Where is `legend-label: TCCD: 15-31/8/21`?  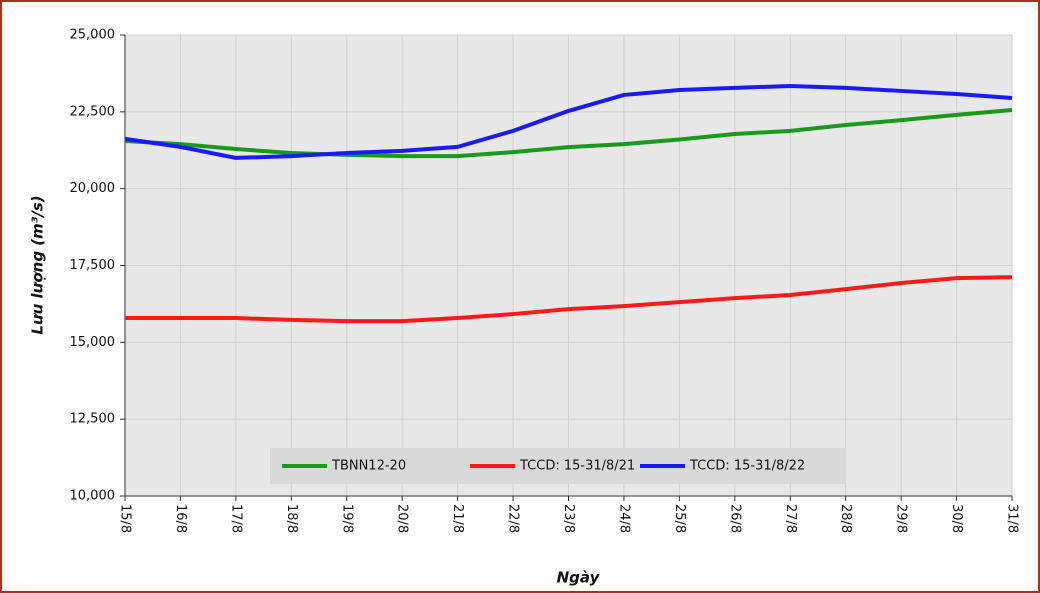 legend-label: TCCD: 15-31/8/21 is located at coordinates (577, 466).